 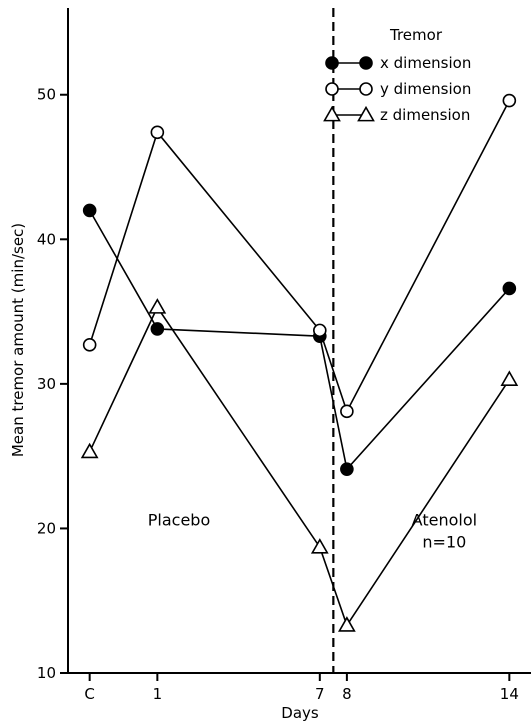 I want to click on x-tick-label: 14, so click(x=509, y=694).